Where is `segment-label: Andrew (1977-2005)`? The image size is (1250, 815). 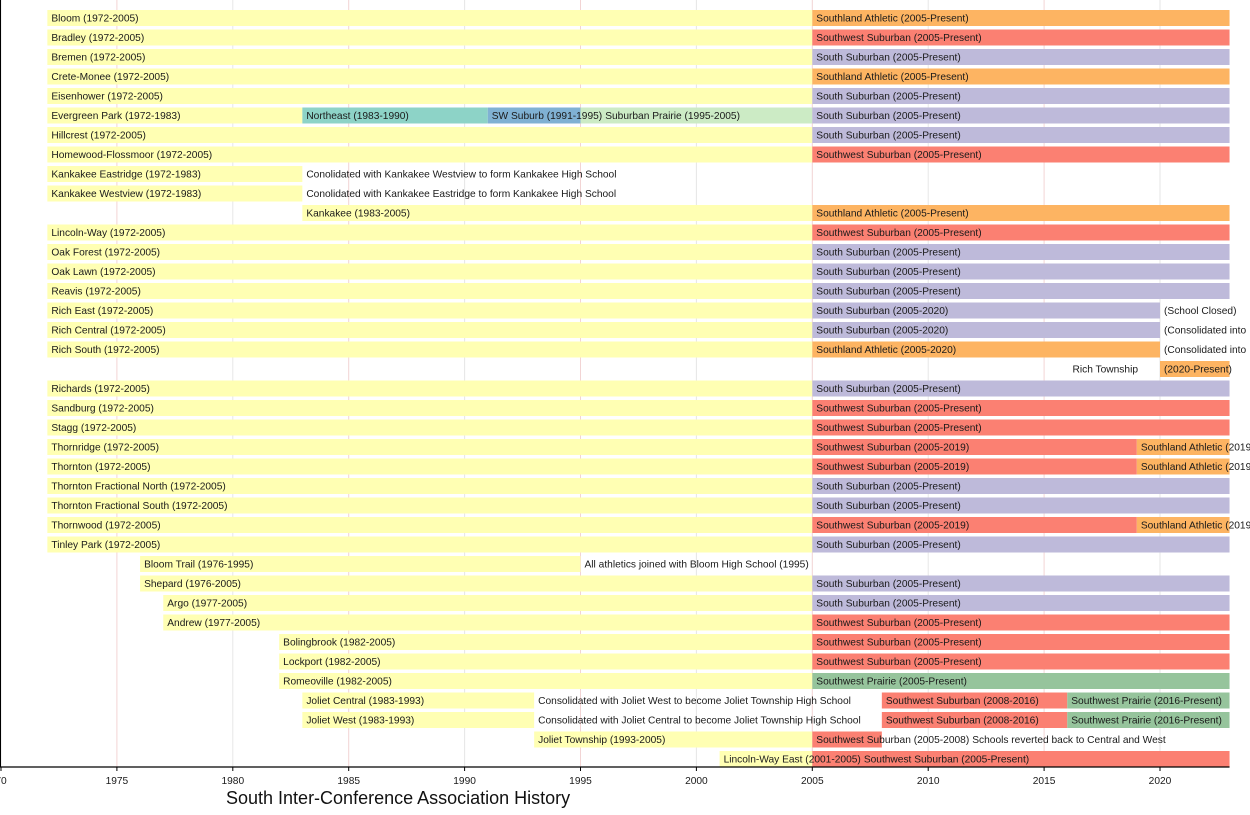 segment-label: Andrew (1977-2005) is located at coordinates (213, 623).